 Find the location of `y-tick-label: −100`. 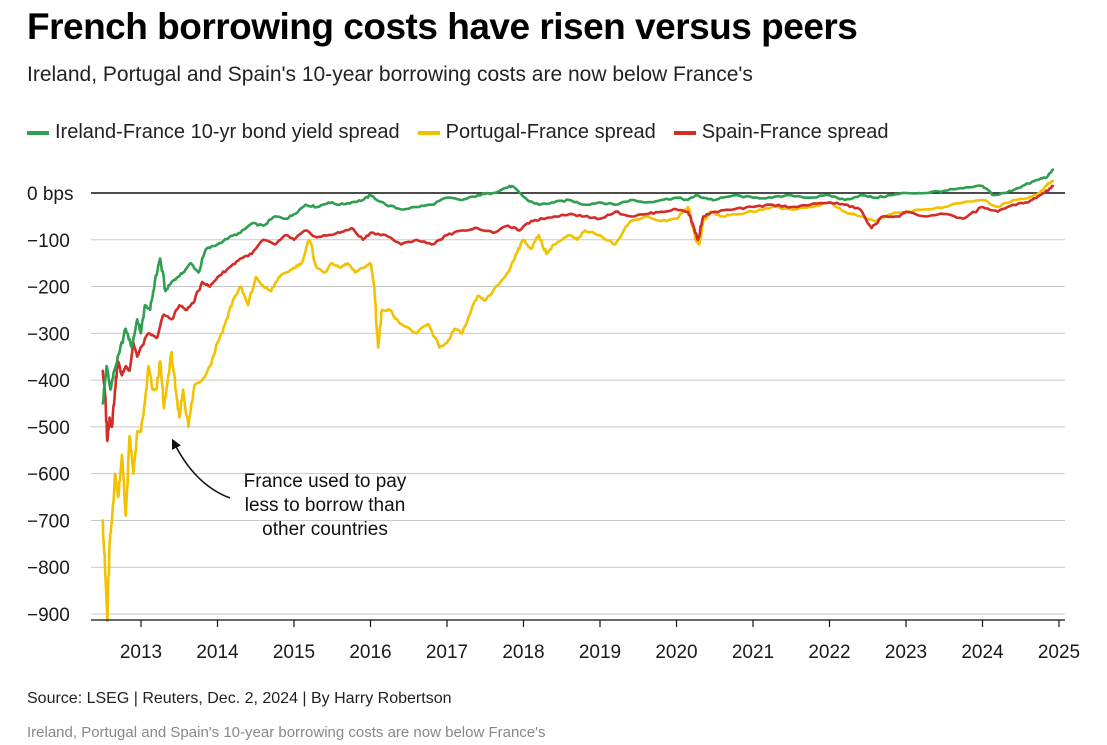

y-tick-label: −100 is located at coordinates (48, 241).